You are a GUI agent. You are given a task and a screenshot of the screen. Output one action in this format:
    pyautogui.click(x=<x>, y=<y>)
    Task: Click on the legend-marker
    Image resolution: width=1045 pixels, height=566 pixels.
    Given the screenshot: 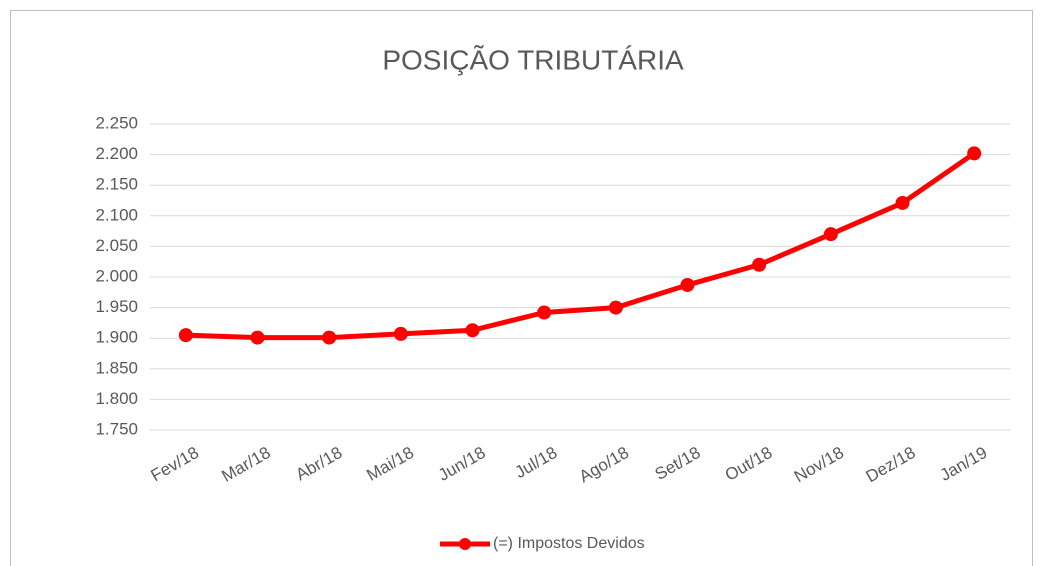 What is the action you would take?
    pyautogui.click(x=465, y=544)
    